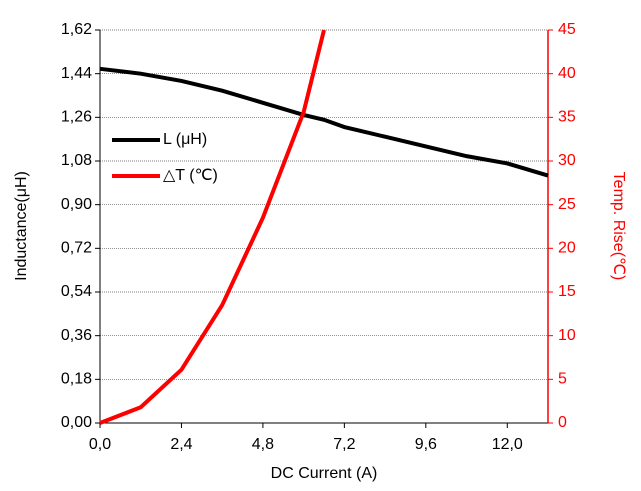 This screenshot has width=641, height=491. Describe the element at coordinates (567, 248) in the screenshot. I see `y2-tick-label: 20` at that location.